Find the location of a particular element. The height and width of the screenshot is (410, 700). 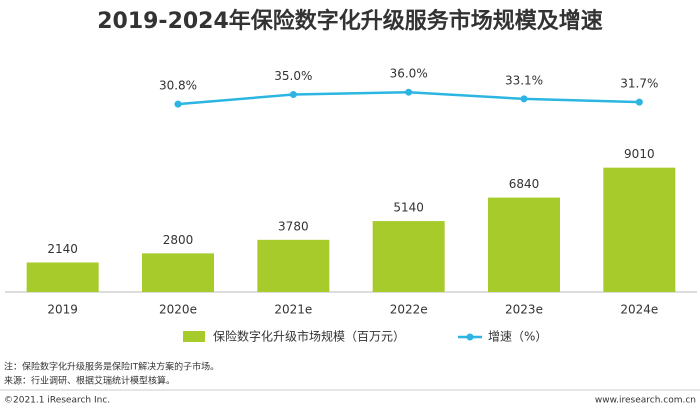

data-label: 36.0% is located at coordinates (409, 74).